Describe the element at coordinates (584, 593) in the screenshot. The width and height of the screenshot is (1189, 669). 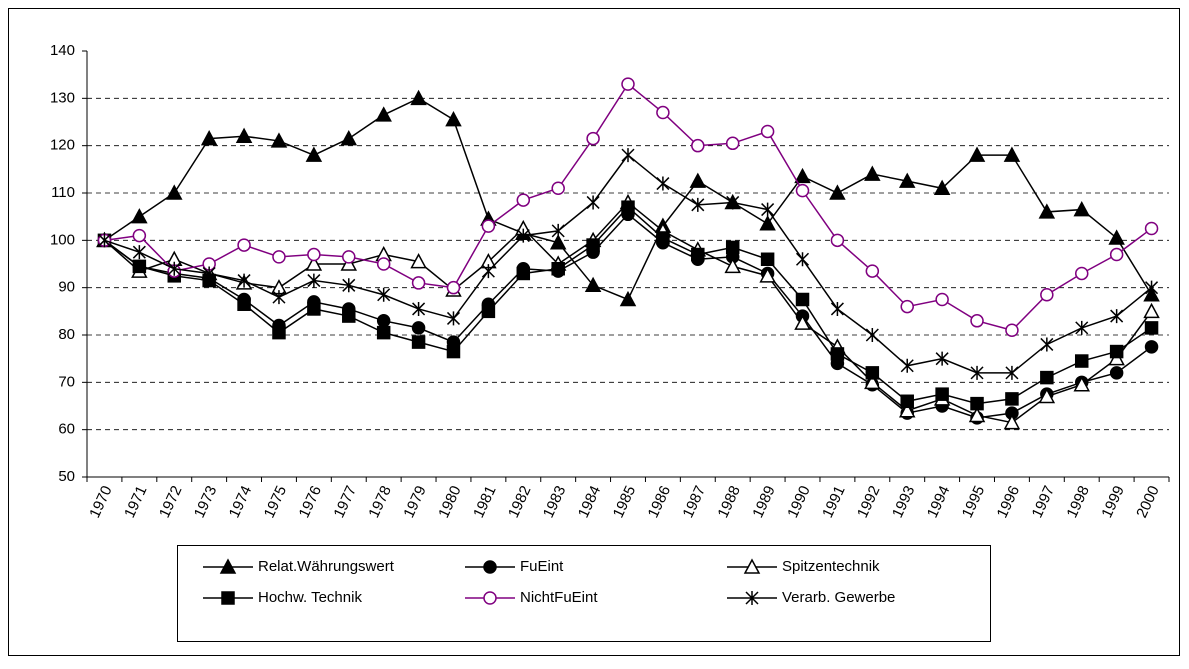
I see `legend-box` at that location.